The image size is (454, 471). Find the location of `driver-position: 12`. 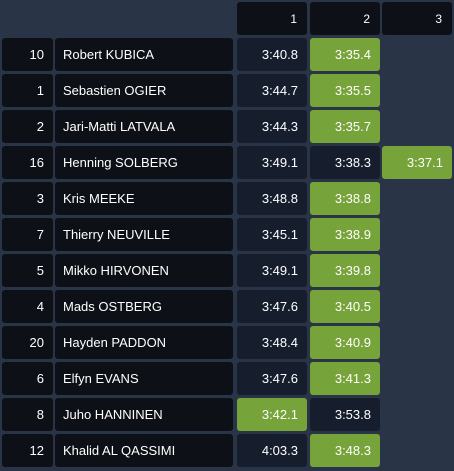

driver-position: 12 is located at coordinates (27, 450).